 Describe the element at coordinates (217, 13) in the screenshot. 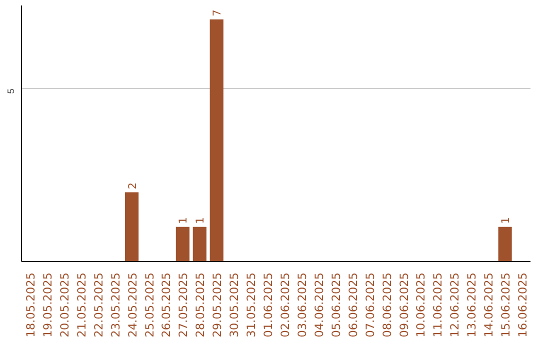

I see `data-label: 7` at that location.